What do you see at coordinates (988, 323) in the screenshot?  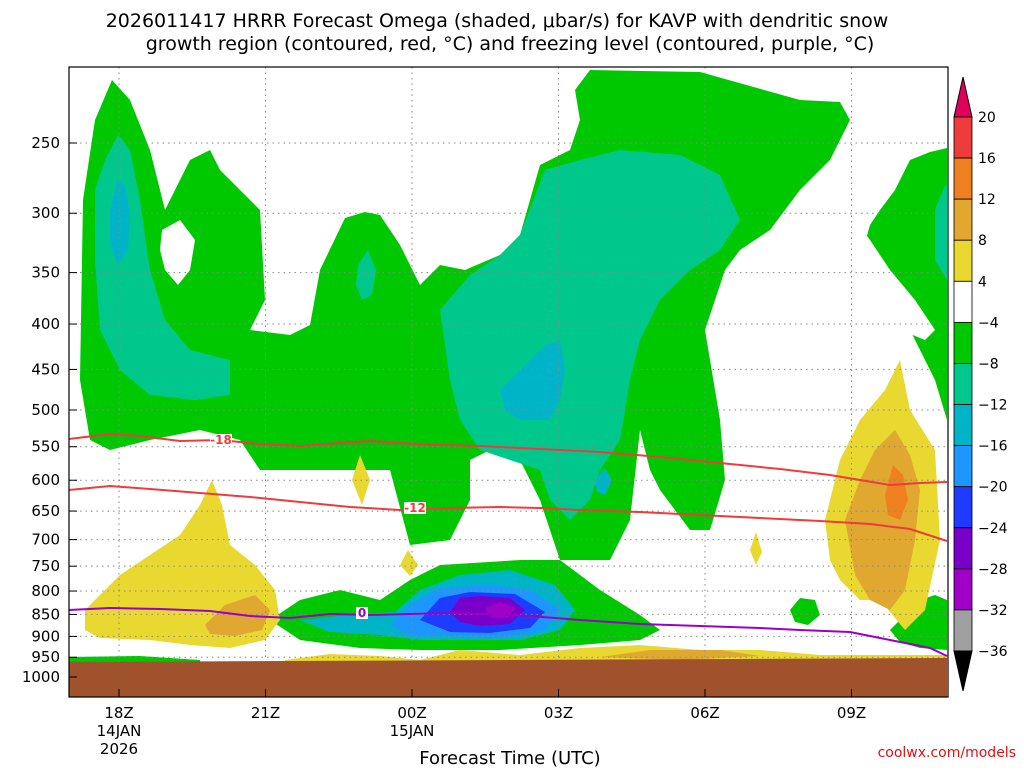 I see `colorbar-label: −4` at bounding box center [988, 323].